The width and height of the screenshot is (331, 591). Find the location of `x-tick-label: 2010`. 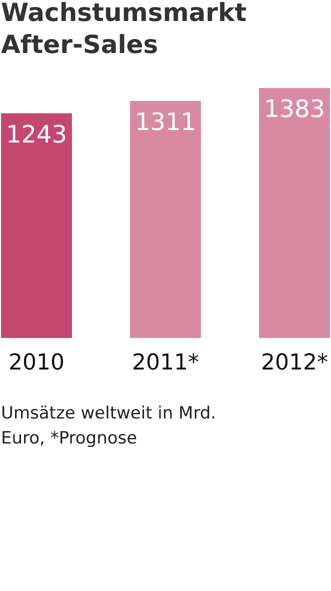

x-tick-label: 2010 is located at coordinates (36, 363).